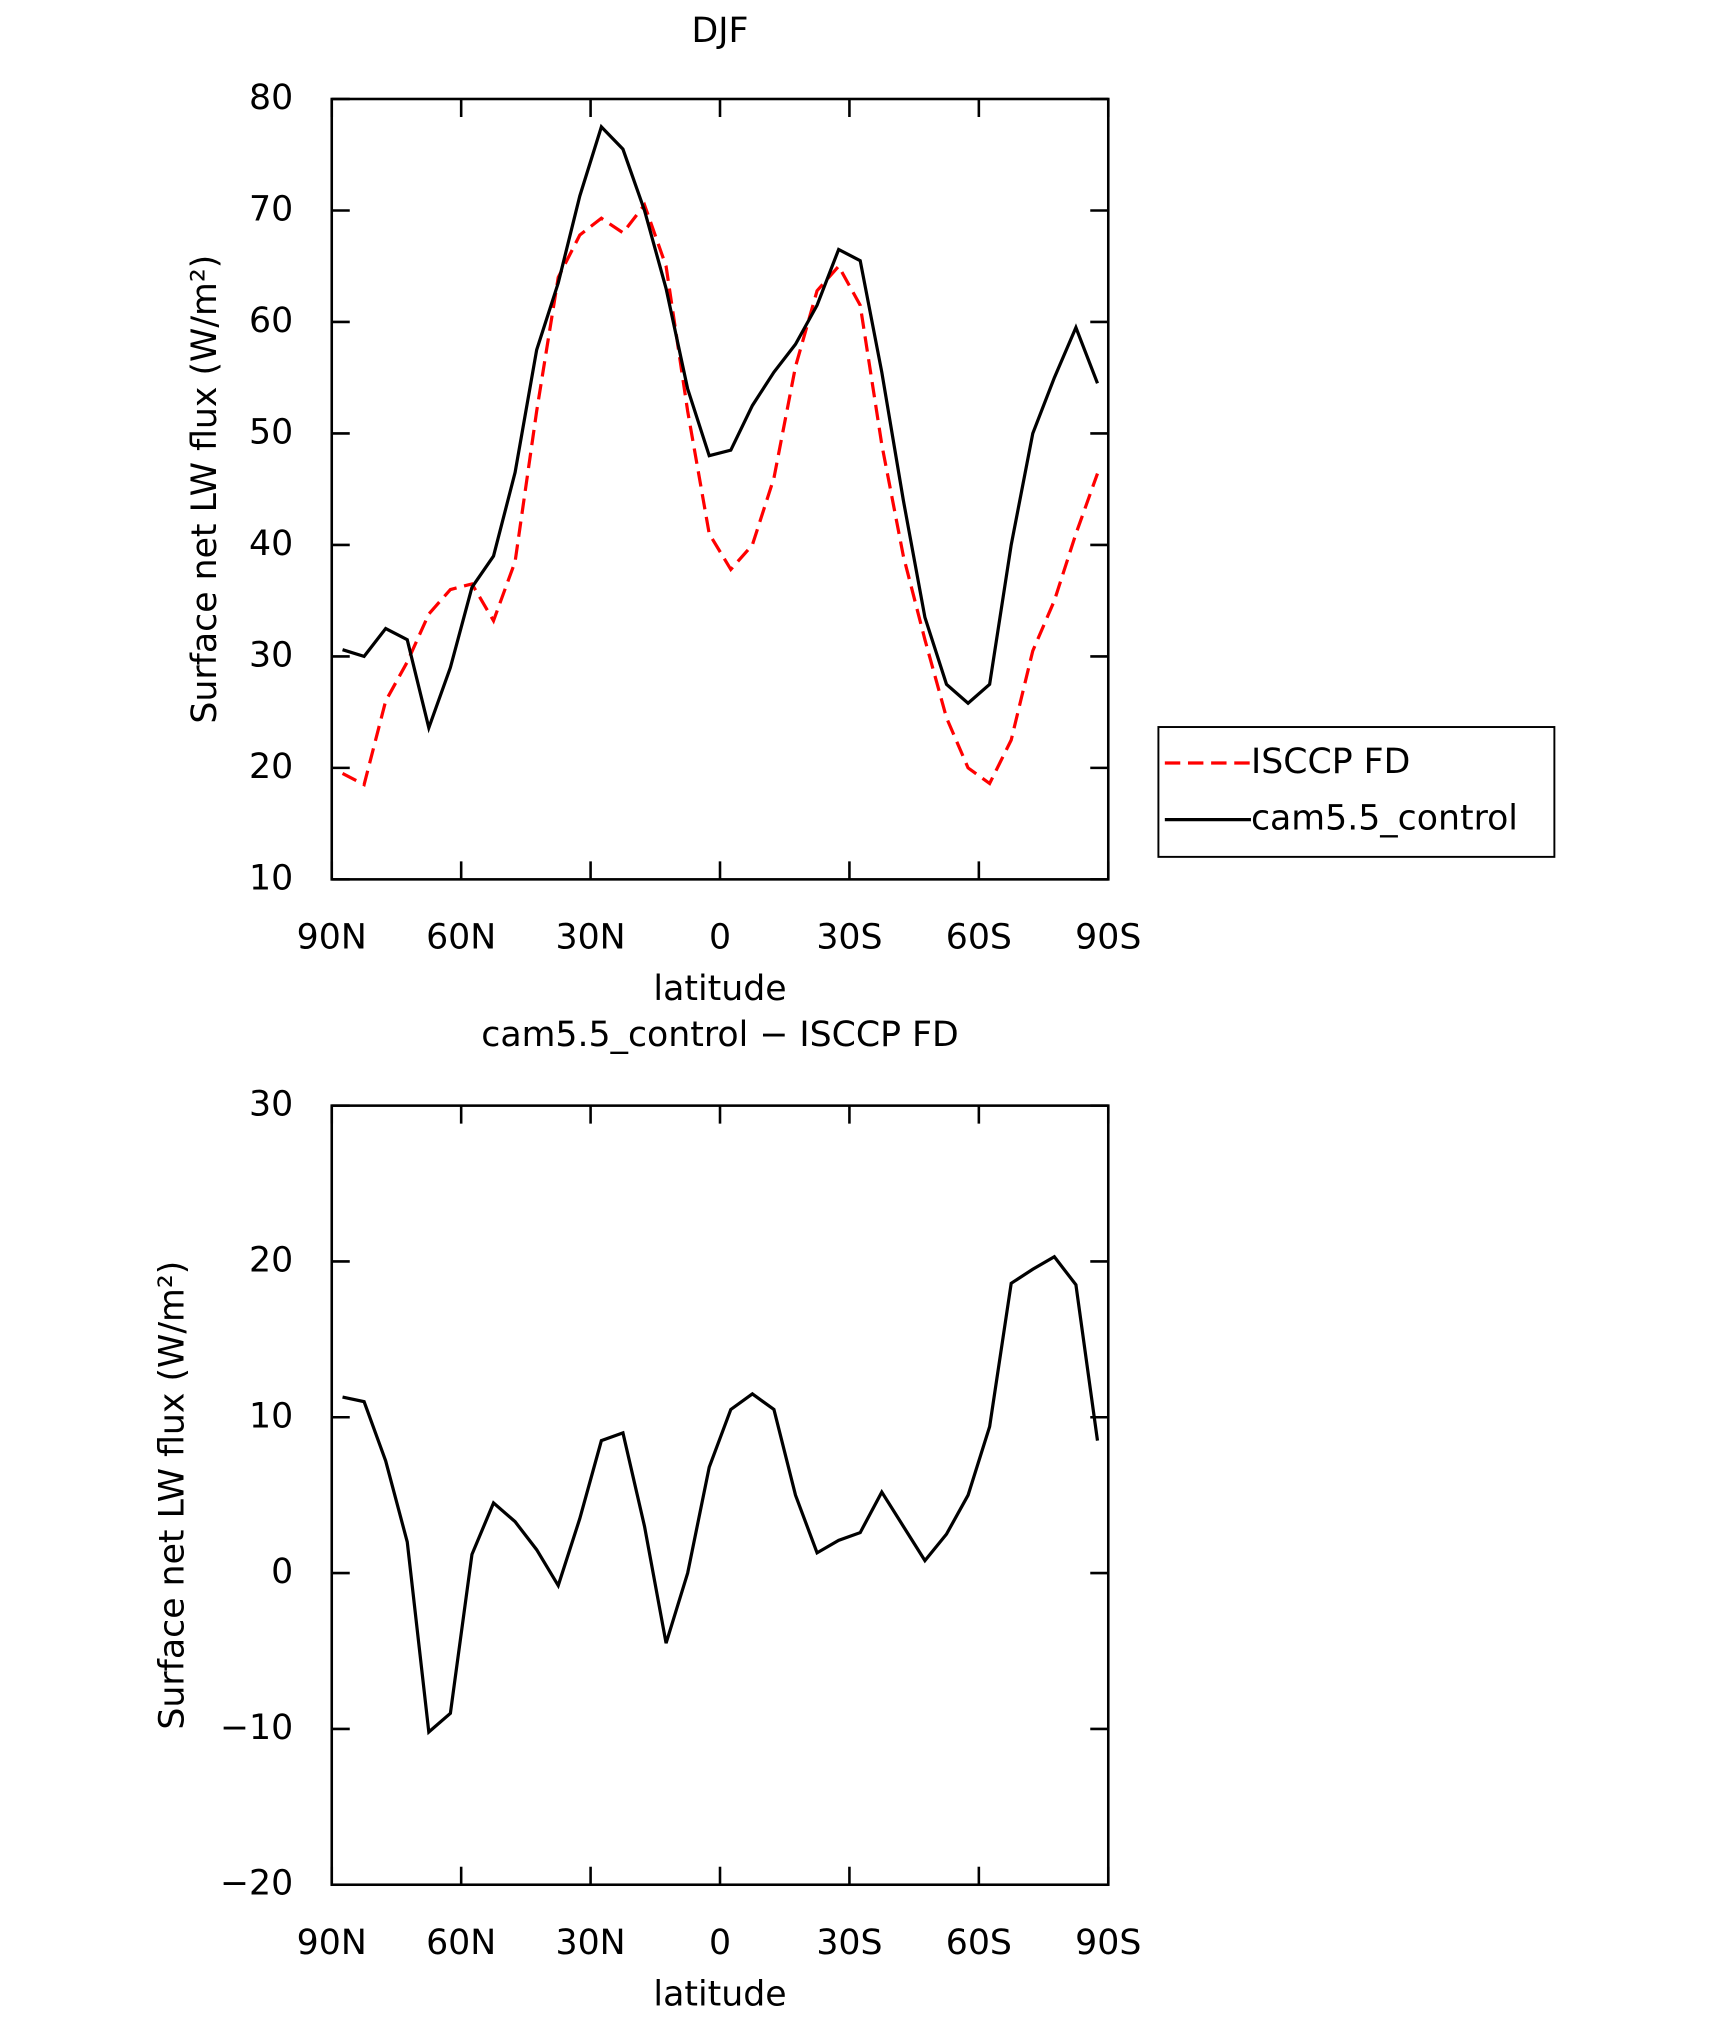  I want to click on y-tick-label: 0, so click(282, 1572).